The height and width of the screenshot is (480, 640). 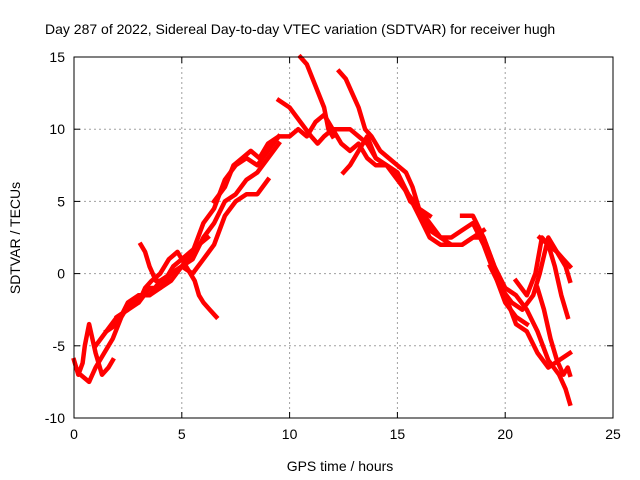 I want to click on x-tick-label: 20, so click(x=505, y=434).